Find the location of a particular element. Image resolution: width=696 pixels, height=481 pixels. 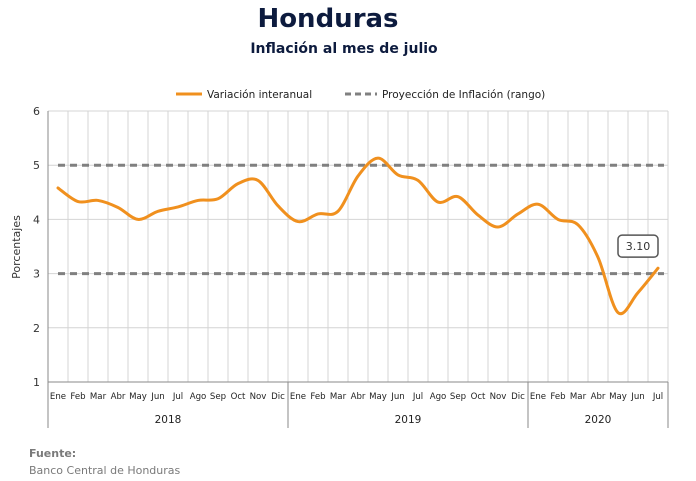

source-text: Banco Central de Honduras is located at coordinates (105, 470).